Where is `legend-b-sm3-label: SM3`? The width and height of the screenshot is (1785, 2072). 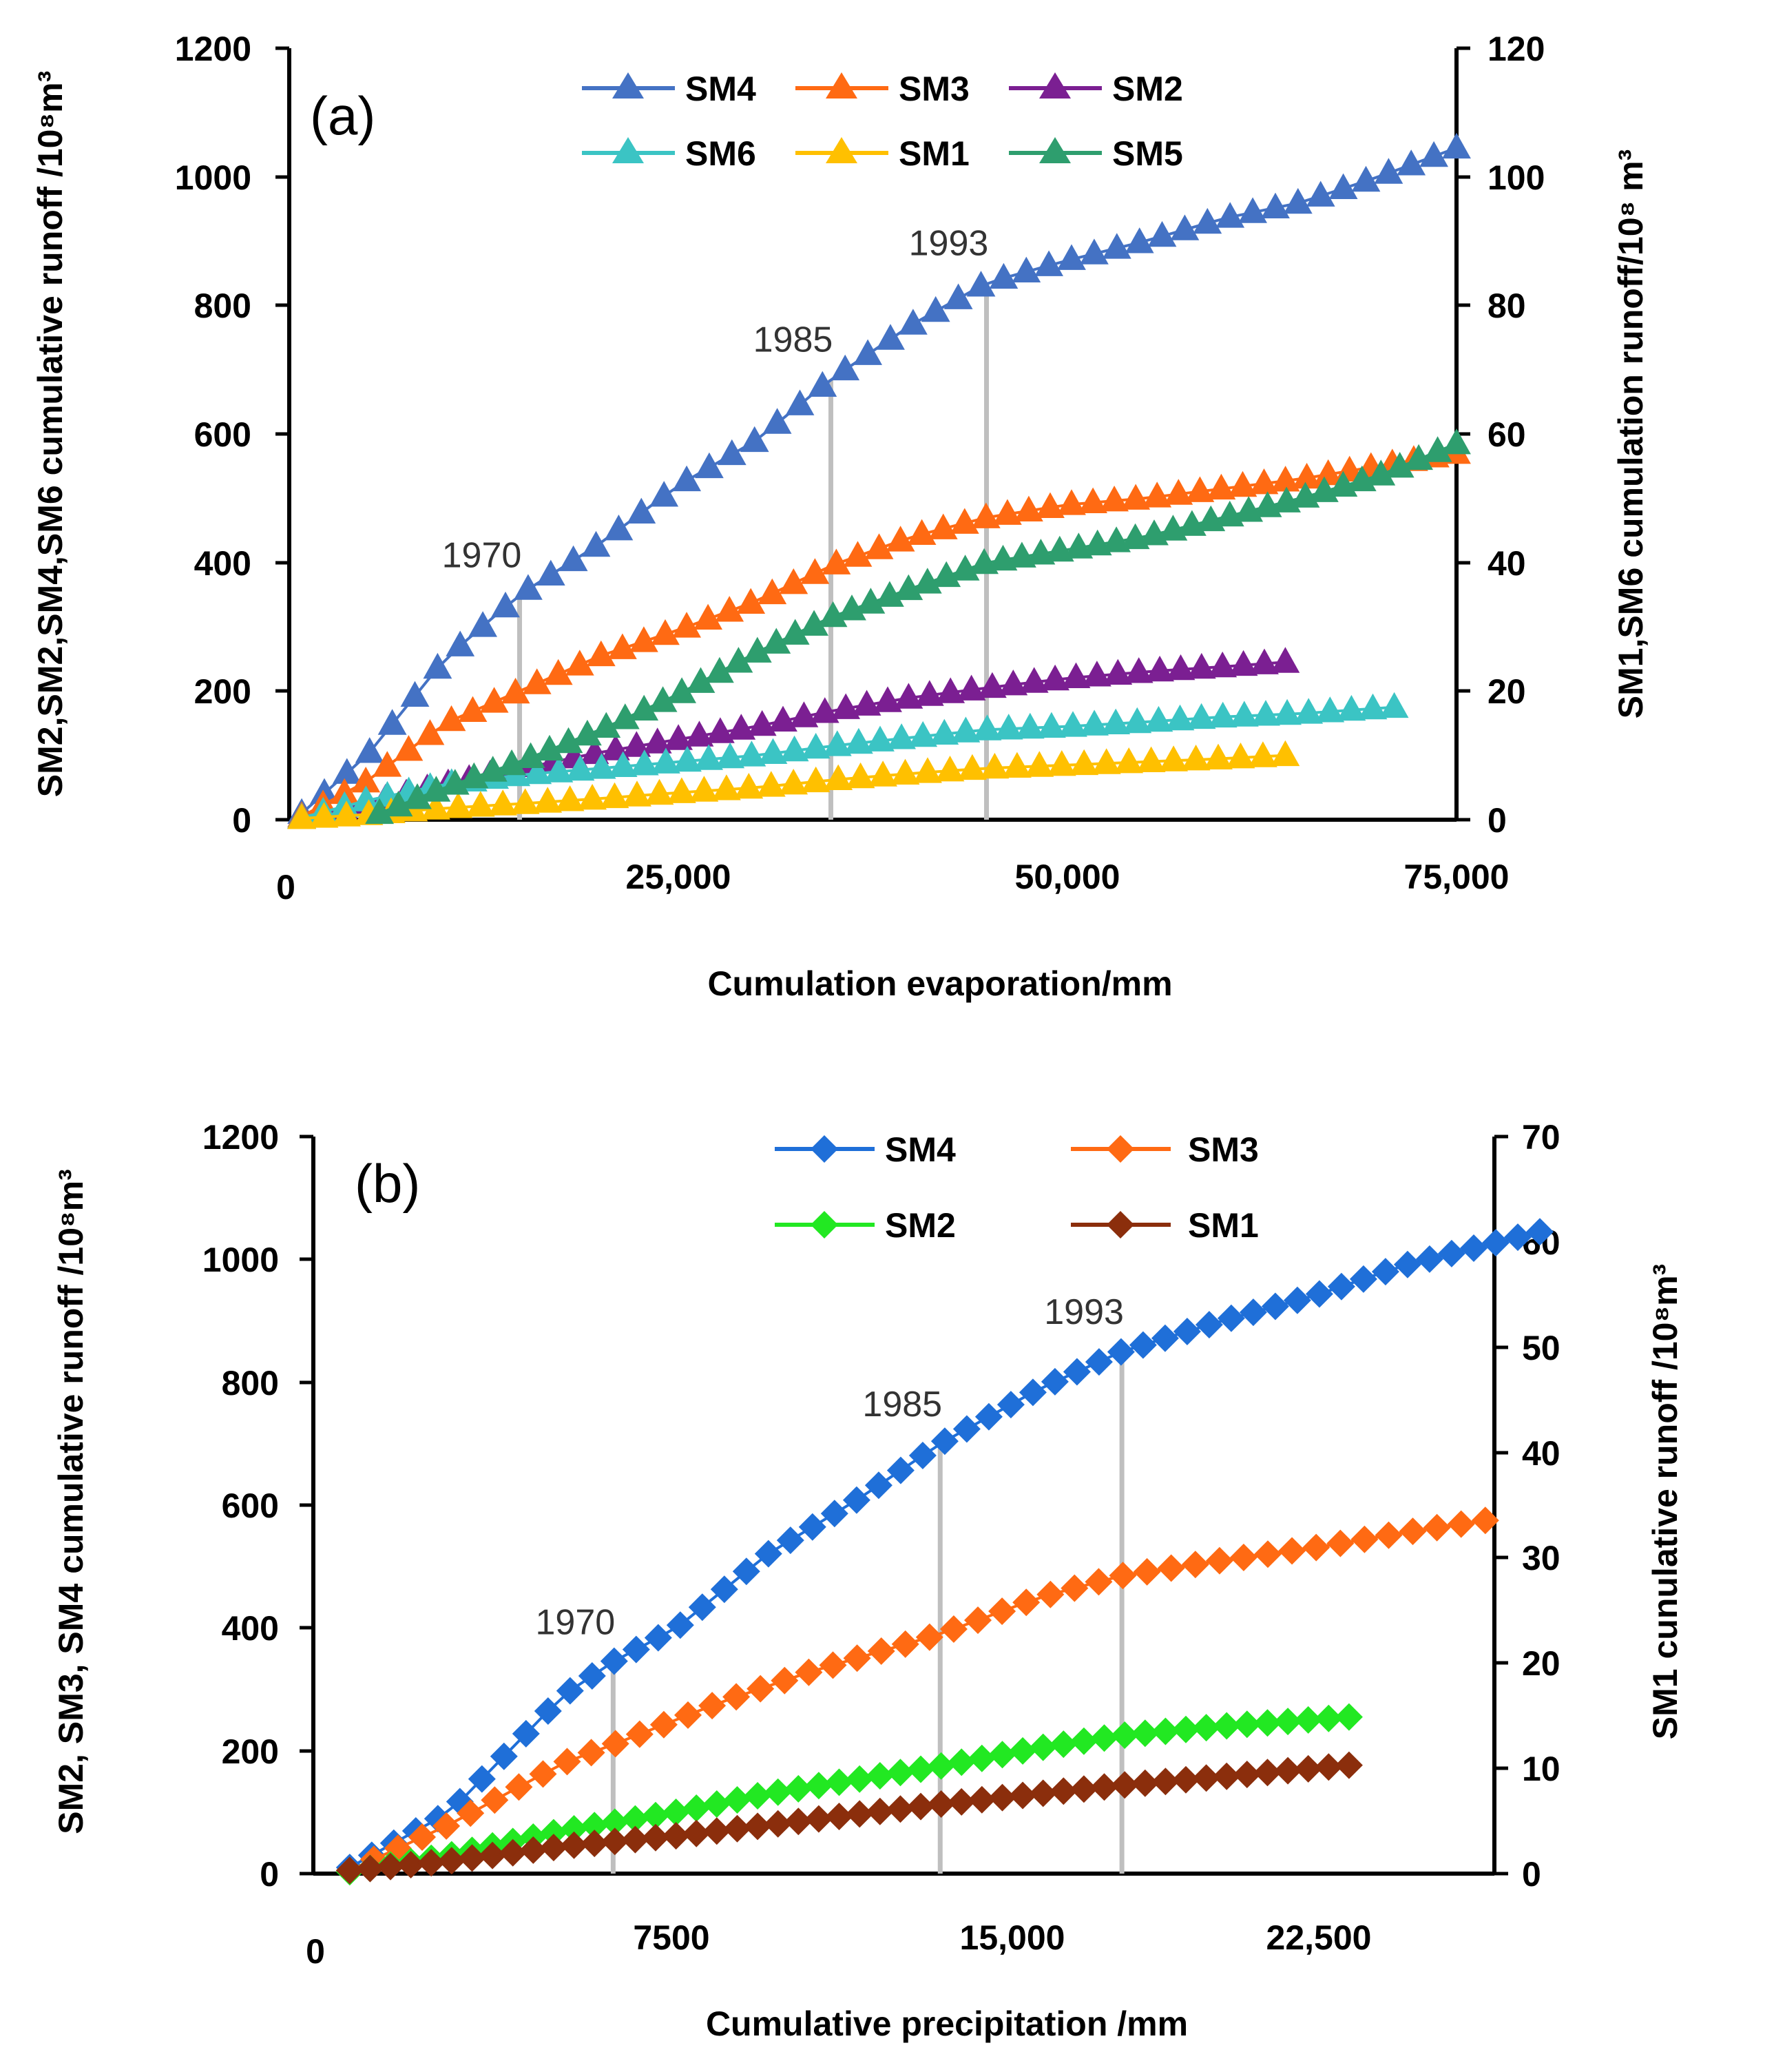
legend-b-sm3-label: SM3 is located at coordinates (1223, 1149).